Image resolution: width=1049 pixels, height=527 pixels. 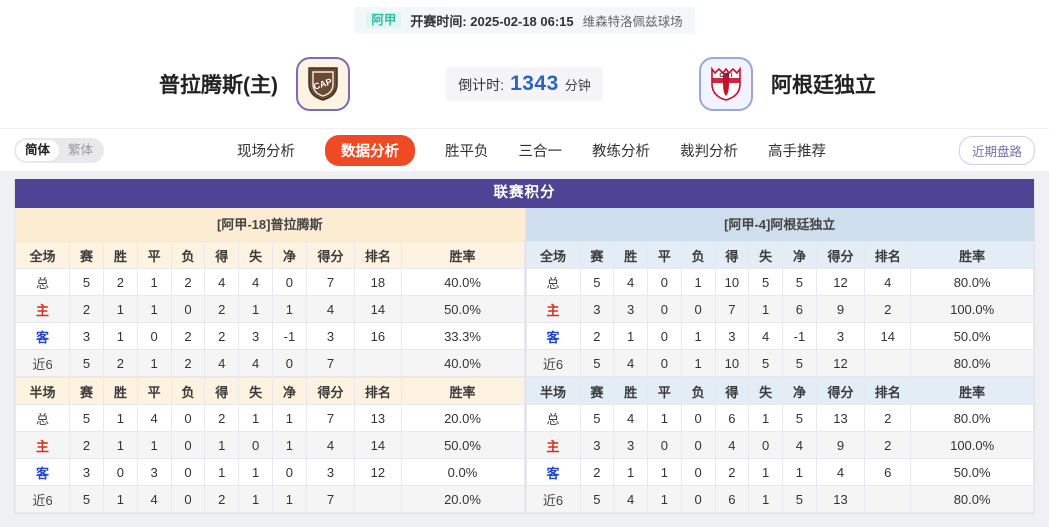 What do you see at coordinates (323, 84) in the screenshot?
I see `home-team-logo: CAP` at bounding box center [323, 84].